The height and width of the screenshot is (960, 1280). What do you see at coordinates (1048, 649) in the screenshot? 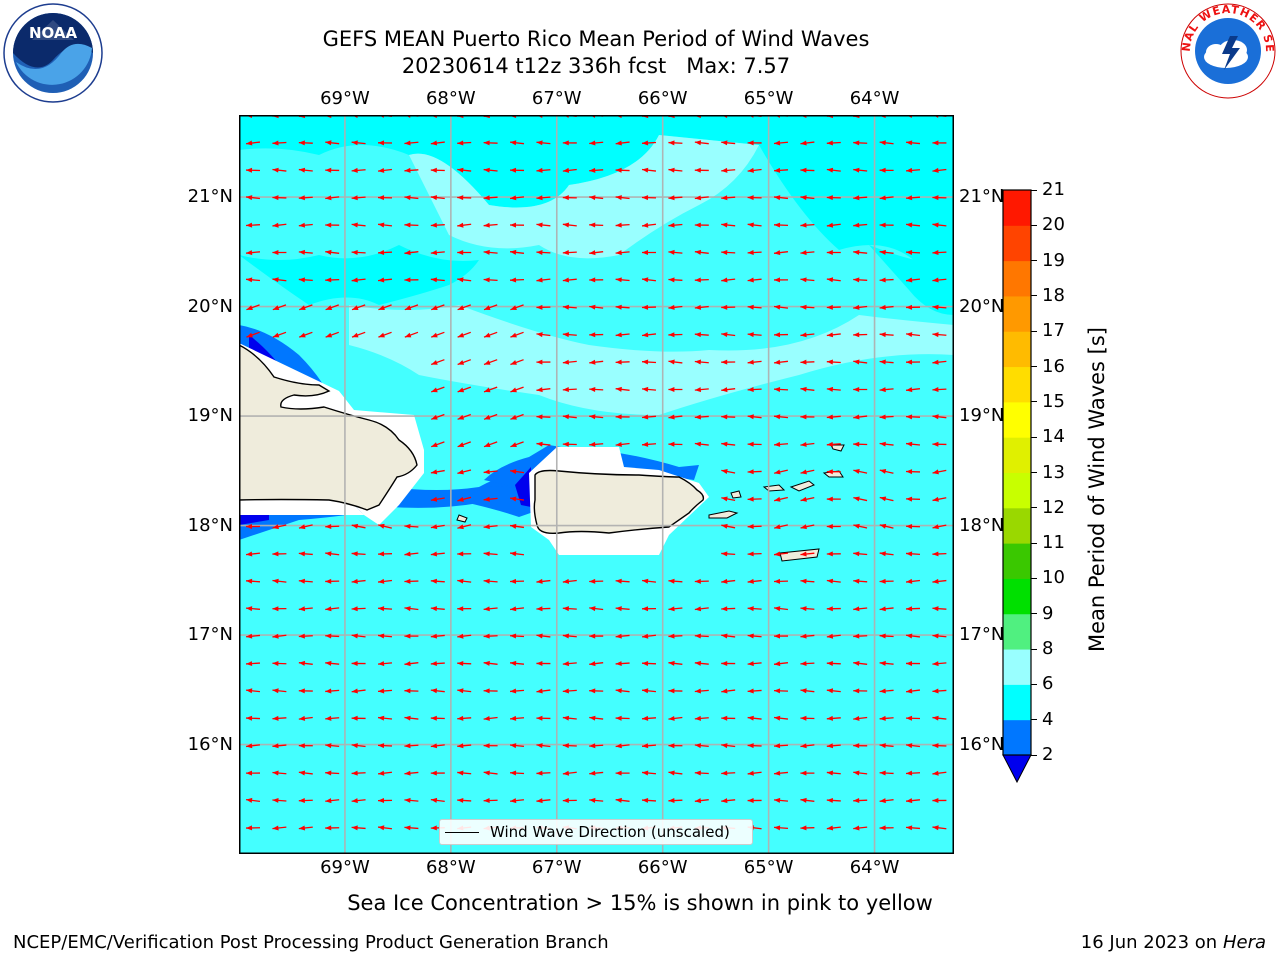
I see `colorbar-tick-label: 8` at bounding box center [1048, 649].